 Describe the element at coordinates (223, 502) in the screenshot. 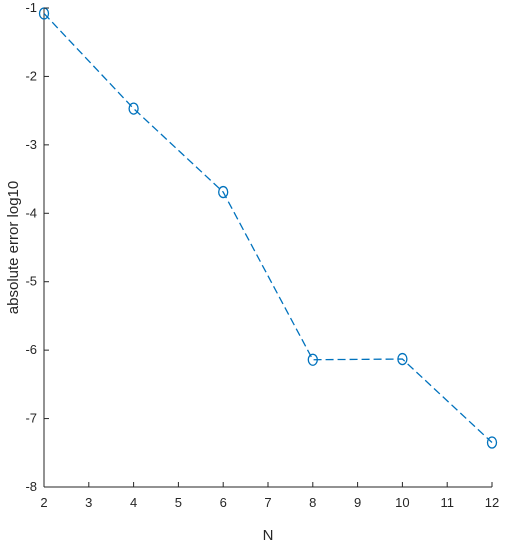

I see `x-tick-label: 6` at that location.